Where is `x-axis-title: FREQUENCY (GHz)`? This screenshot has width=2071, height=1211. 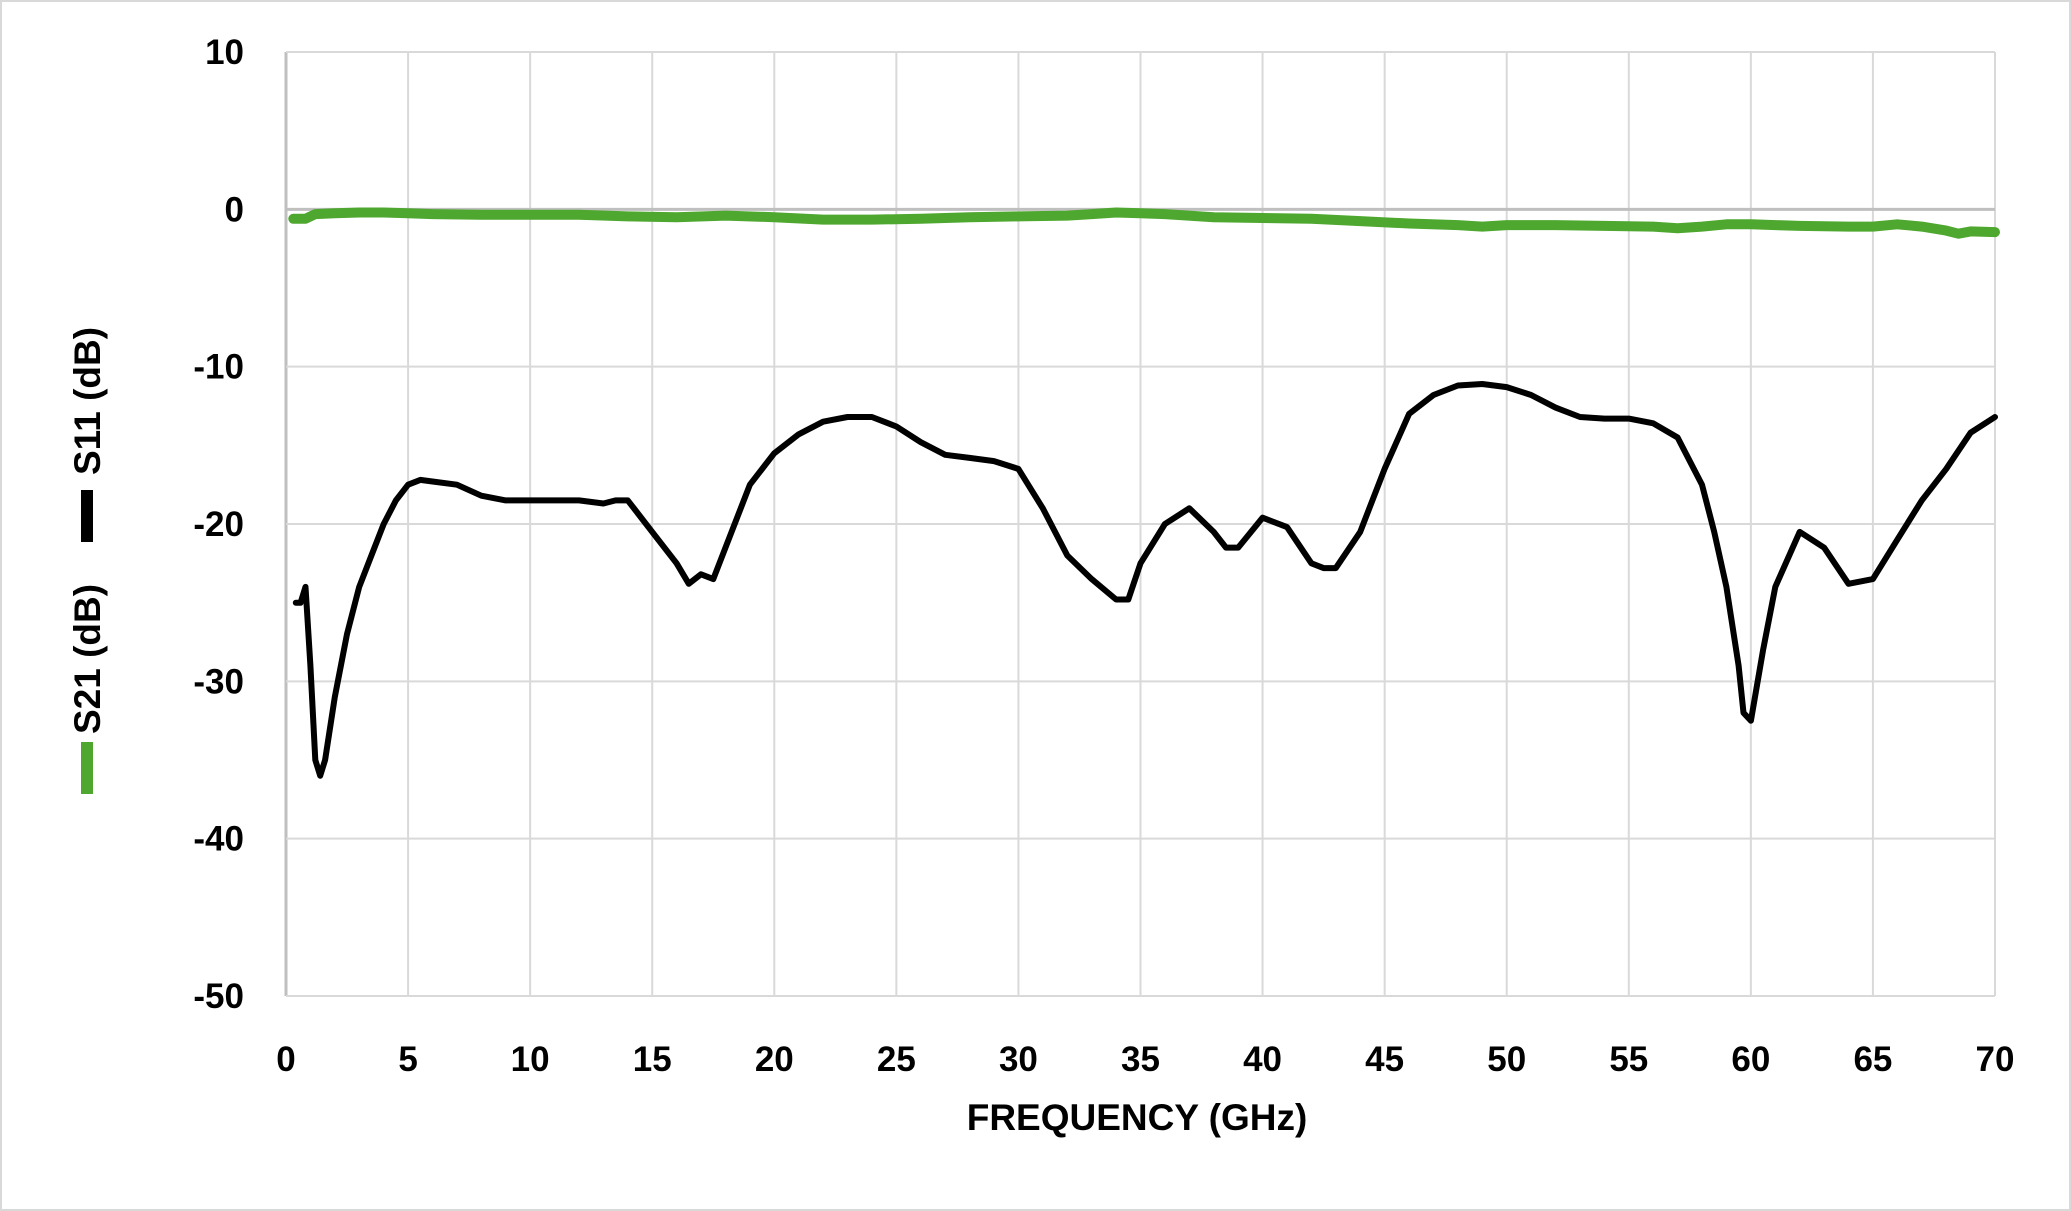
x-axis-title: FREQUENCY (GHz) is located at coordinates (1137, 1117).